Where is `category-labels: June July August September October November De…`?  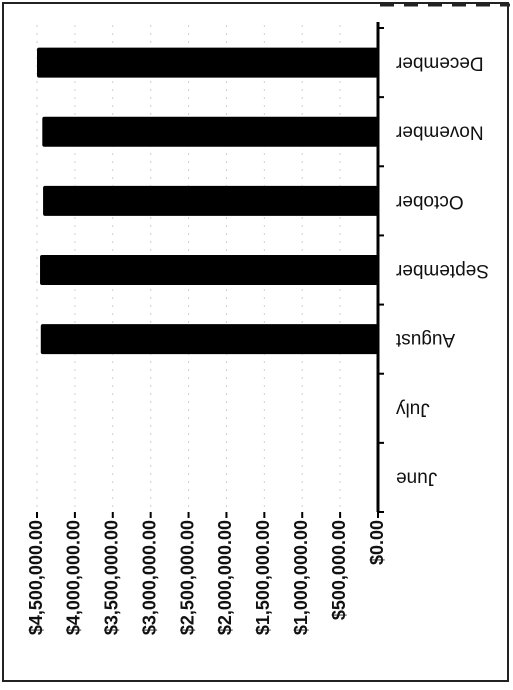 category-labels: June July August September October November De… is located at coordinates (442, 271).